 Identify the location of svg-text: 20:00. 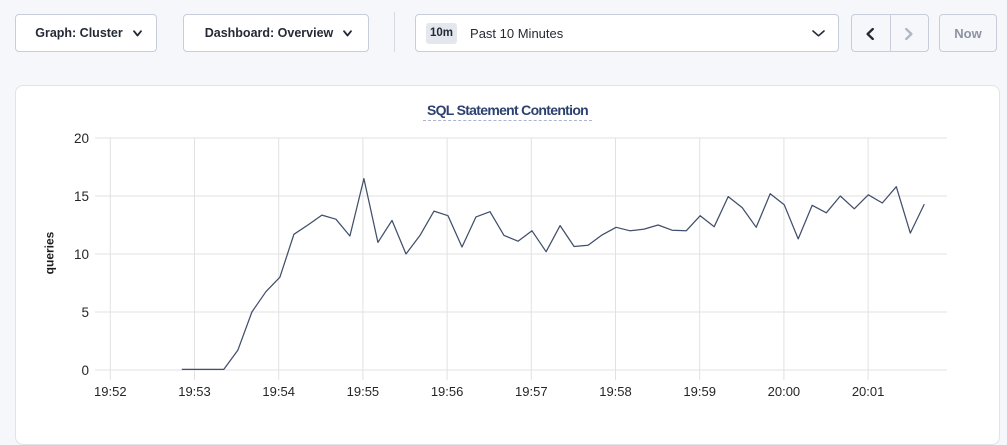
(784, 391).